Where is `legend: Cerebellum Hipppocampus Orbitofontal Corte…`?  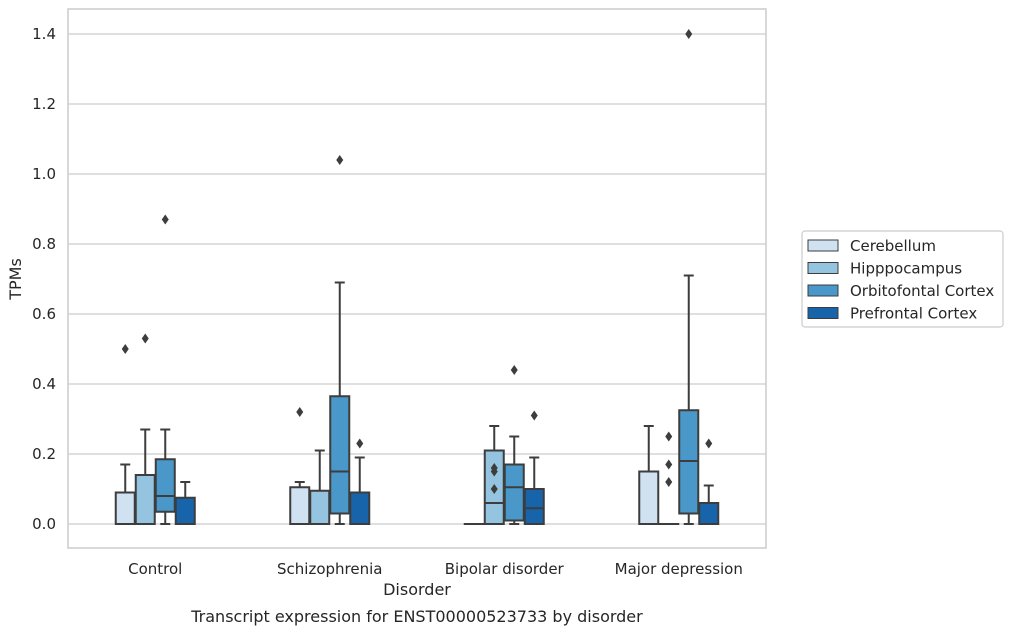 legend: Cerebellum Hipppocampus Orbitofontal Corte… is located at coordinates (902, 279).